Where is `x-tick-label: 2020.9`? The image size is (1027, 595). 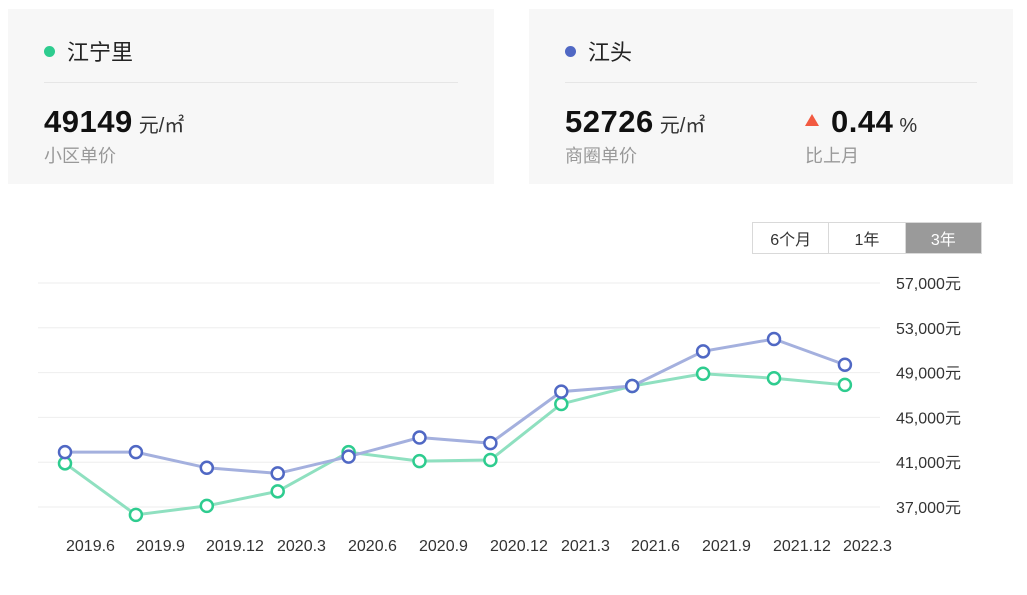 x-tick-label: 2020.9 is located at coordinates (443, 546).